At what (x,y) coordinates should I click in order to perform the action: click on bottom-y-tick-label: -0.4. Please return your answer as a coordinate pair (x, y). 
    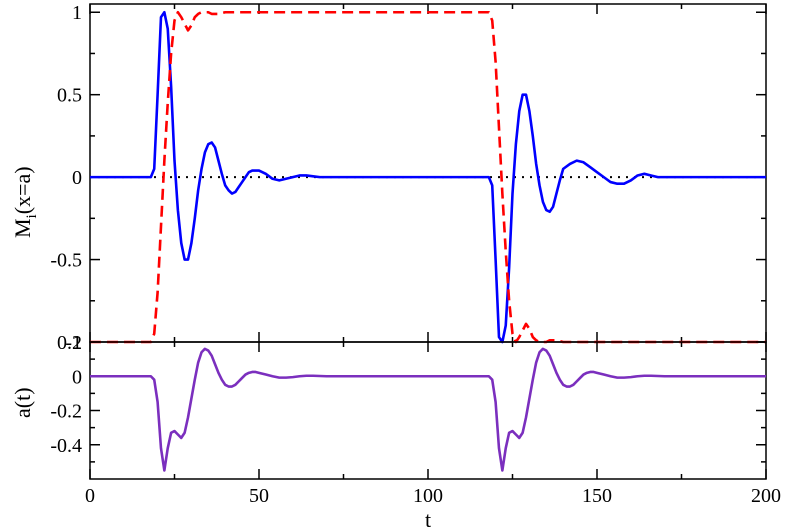
    Looking at the image, I should click on (66, 446).